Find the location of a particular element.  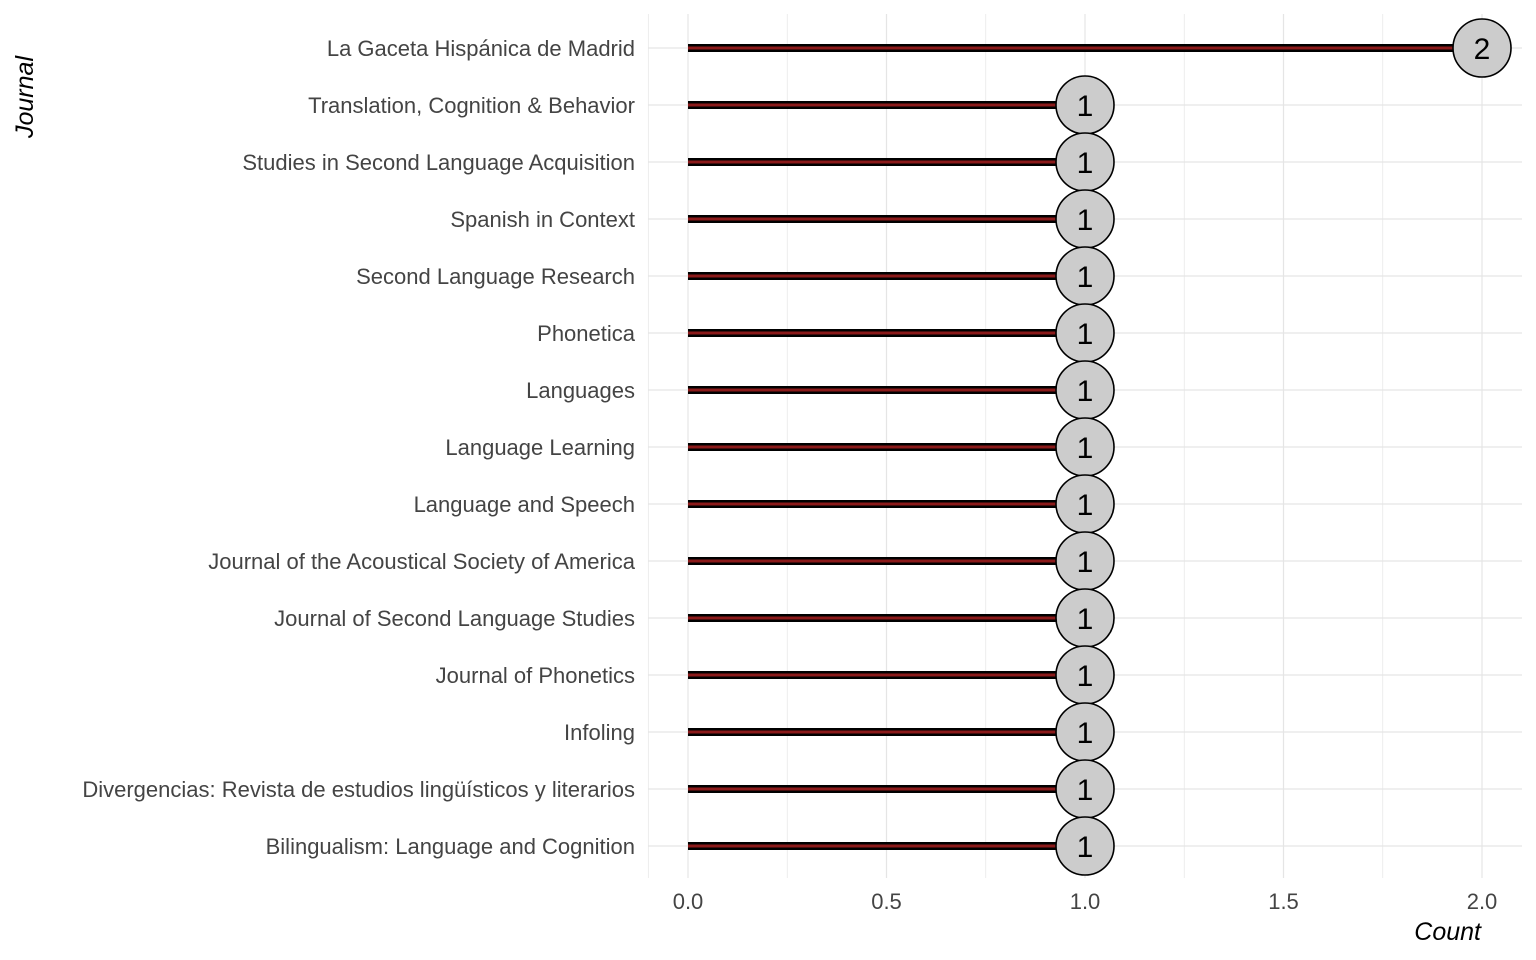

y-tick-label: Languages is located at coordinates (580, 390).